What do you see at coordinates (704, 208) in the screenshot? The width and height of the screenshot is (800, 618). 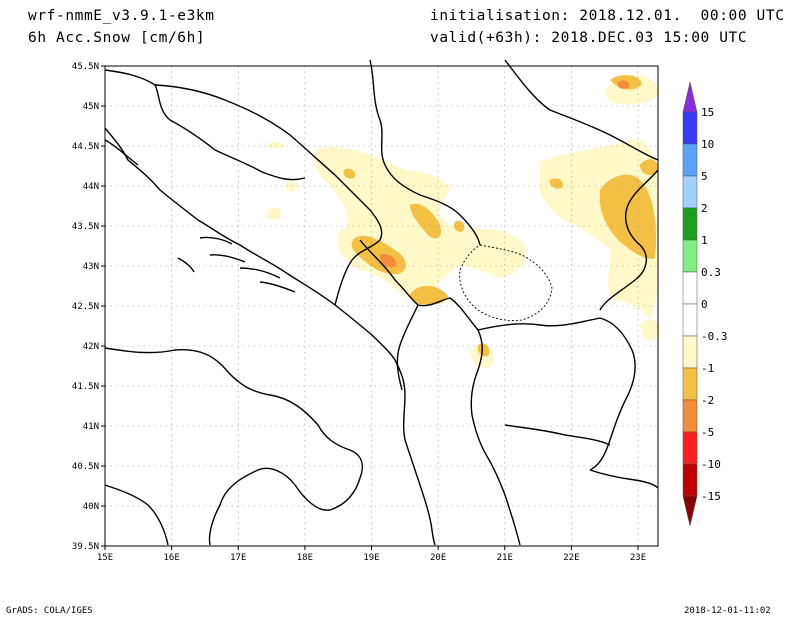 I see `colorbar-label: 2` at bounding box center [704, 208].